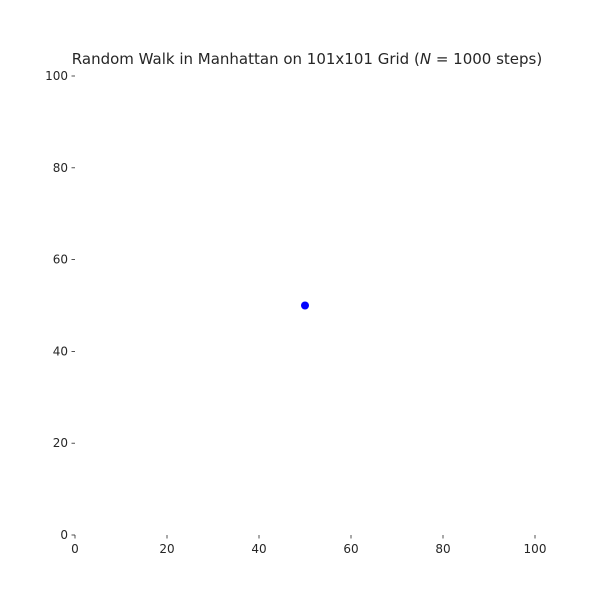  What do you see at coordinates (56, 76) in the screenshot?
I see `y-tick-label: 100` at bounding box center [56, 76].